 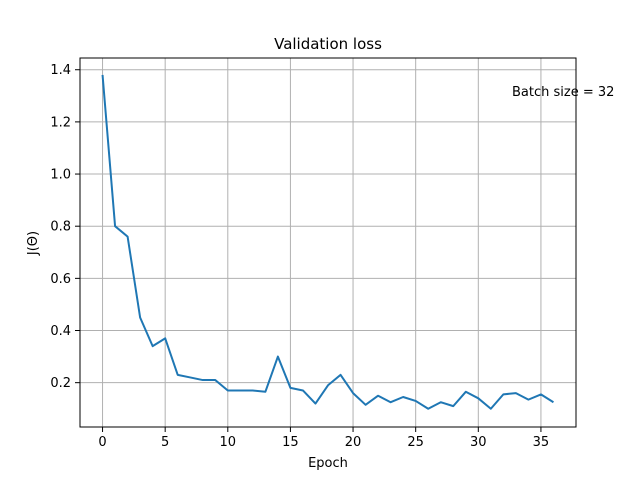 I want to click on x-tick-label: 35, so click(x=541, y=442).